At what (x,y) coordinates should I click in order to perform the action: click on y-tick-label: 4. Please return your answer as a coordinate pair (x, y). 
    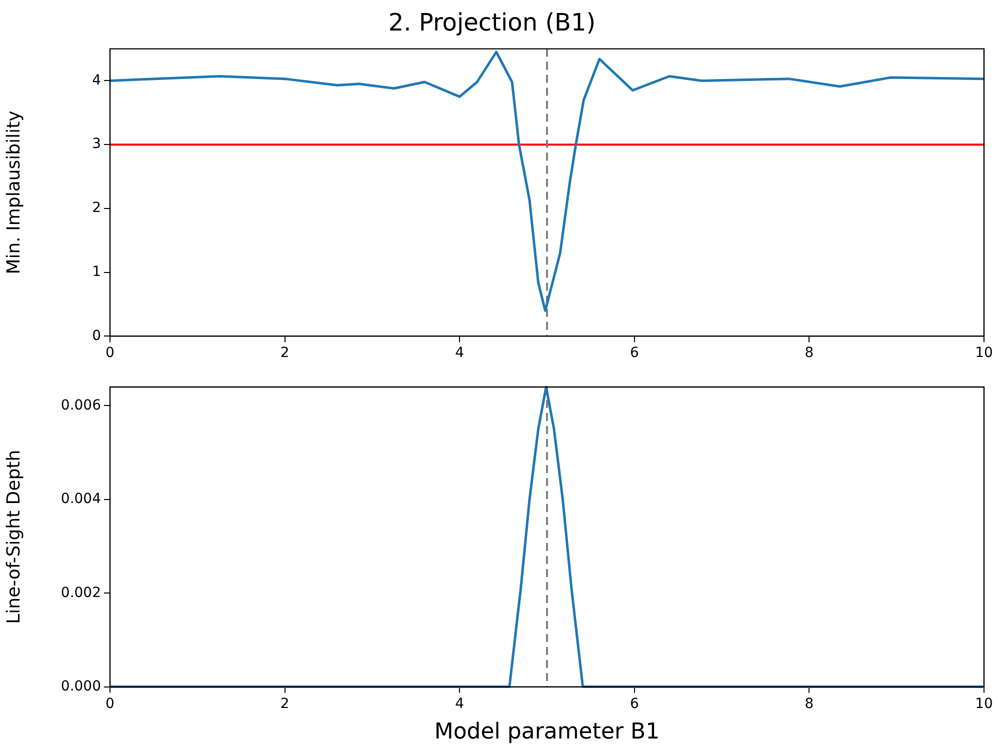
    Looking at the image, I should click on (97, 80).